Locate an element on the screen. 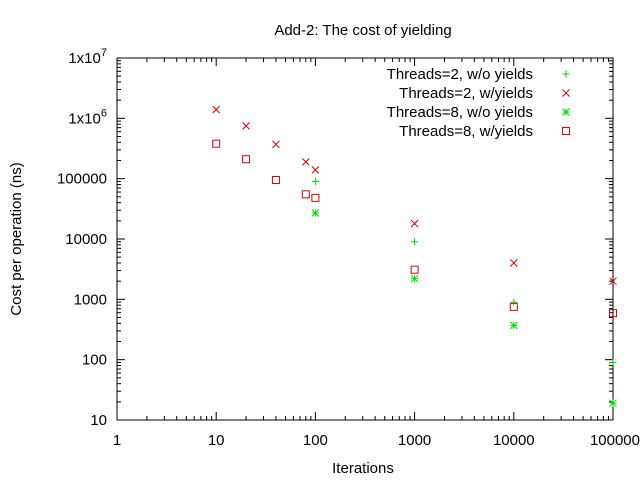 This screenshot has width=640, height=480. legend-item: Threads=2, w/yields is located at coordinates (484, 93).